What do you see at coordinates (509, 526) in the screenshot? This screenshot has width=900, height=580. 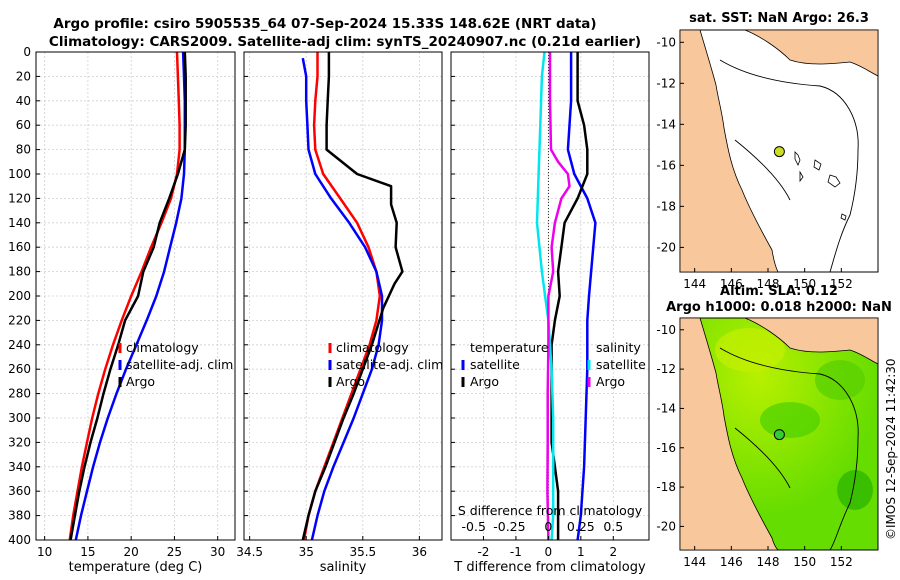 I see `s-tick-label: -0.25` at bounding box center [509, 526].